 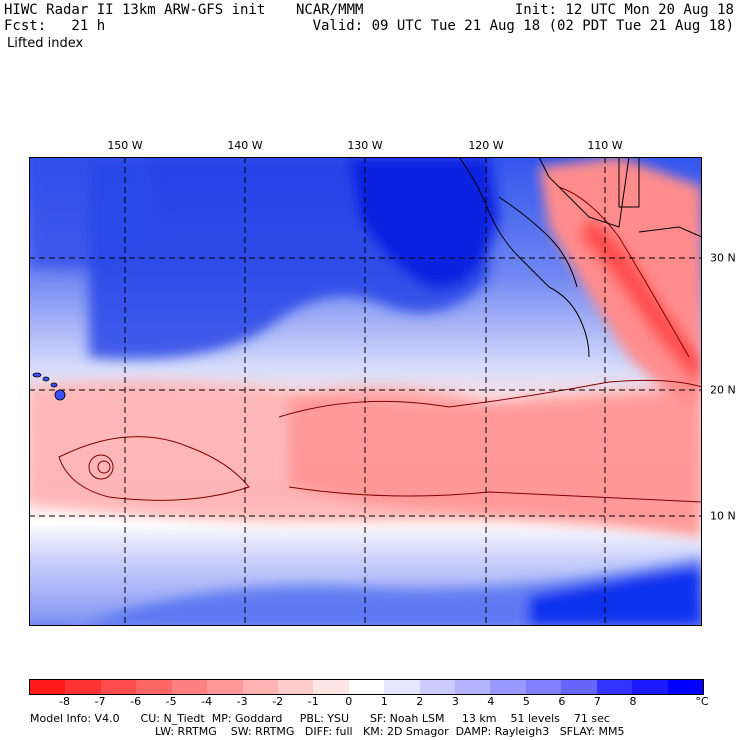 What do you see at coordinates (455, 701) in the screenshot?
I see `colorbar-tick-label: 3` at bounding box center [455, 701].